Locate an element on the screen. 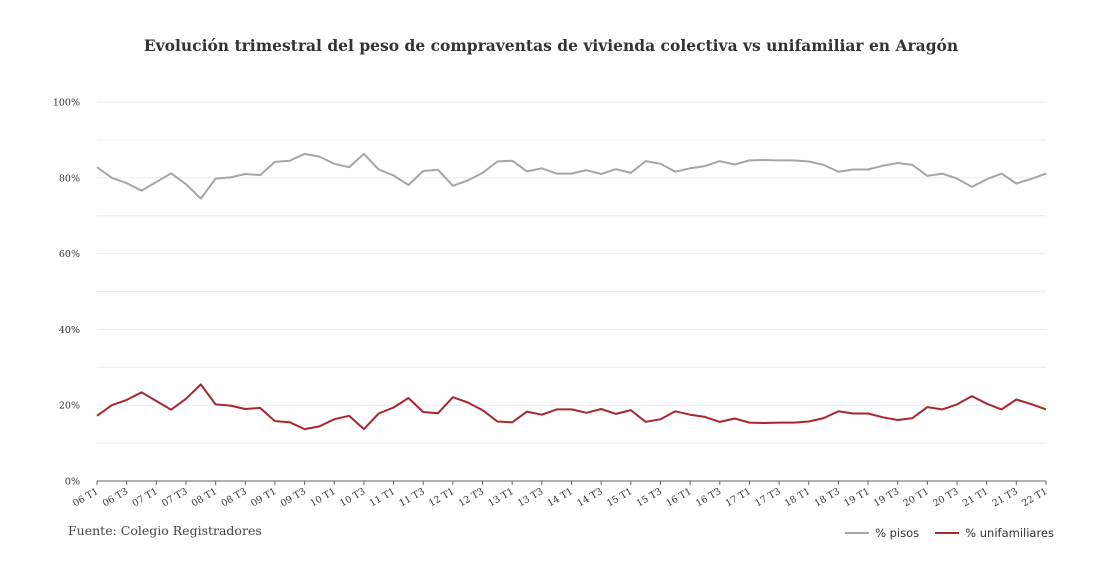  y-tick-label: 60% is located at coordinates (69, 254).